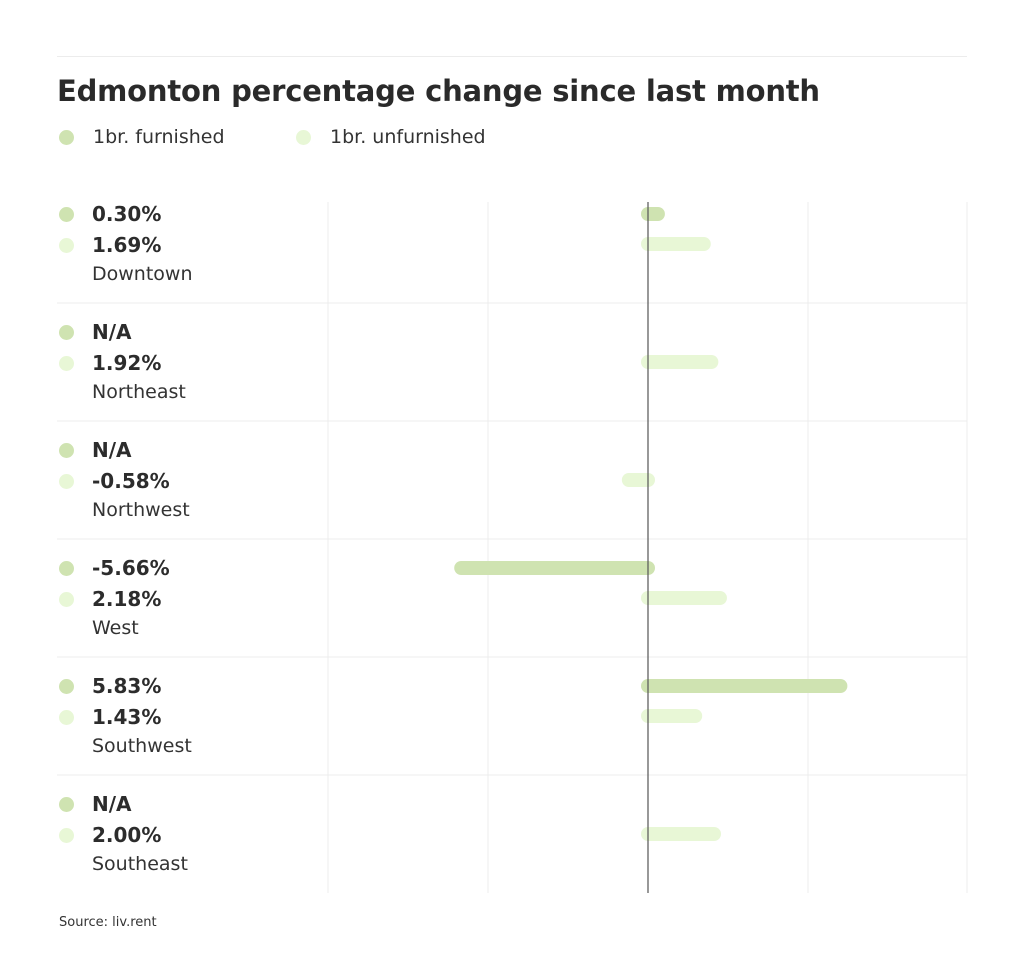 The width and height of the screenshot is (1024, 956). What do you see at coordinates (638, 480) in the screenshot?
I see `bar-northwest-unfurnished` at bounding box center [638, 480].